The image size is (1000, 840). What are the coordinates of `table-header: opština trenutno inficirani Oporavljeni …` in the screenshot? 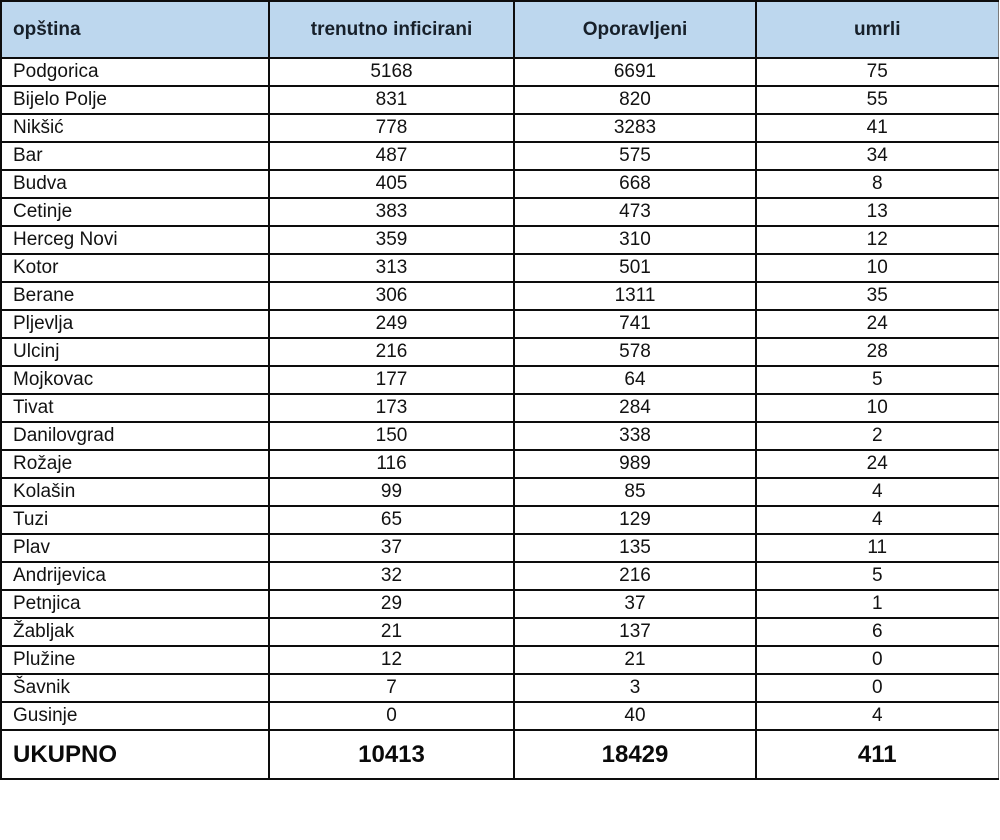 It's located at (499, 29).